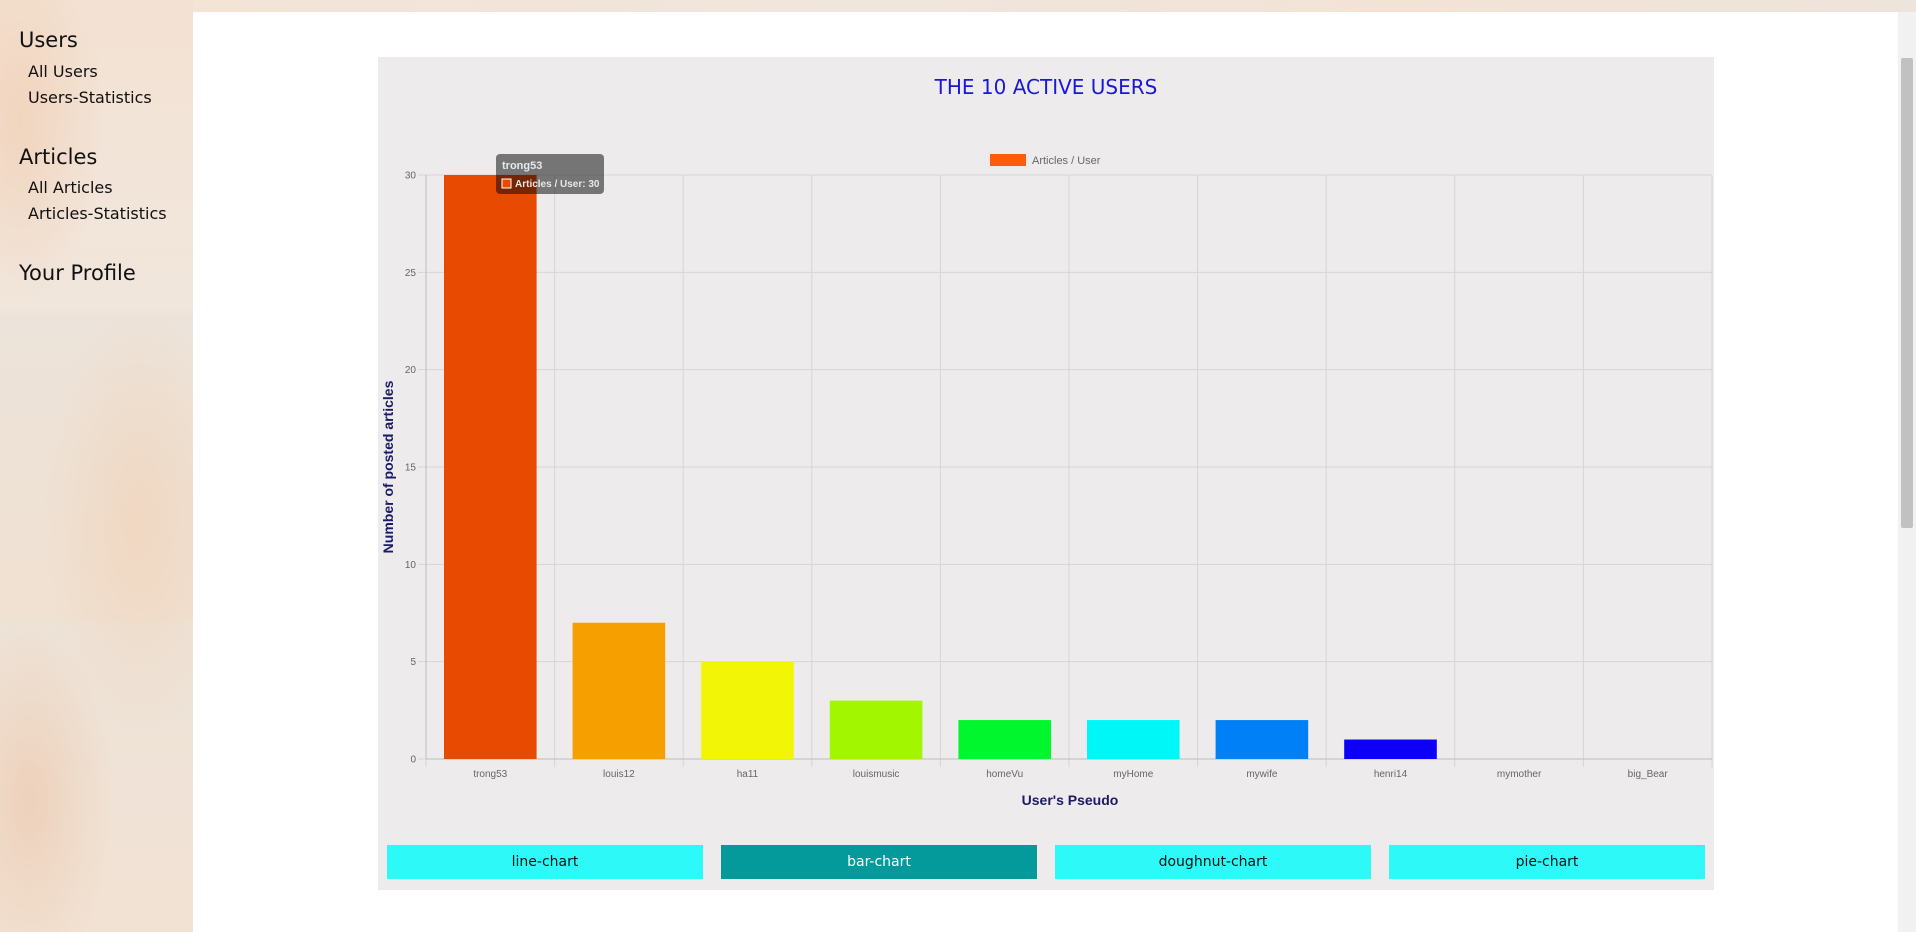 This screenshot has width=1916, height=932. Describe the element at coordinates (411, 370) in the screenshot. I see `y-tick-label: 20` at that location.